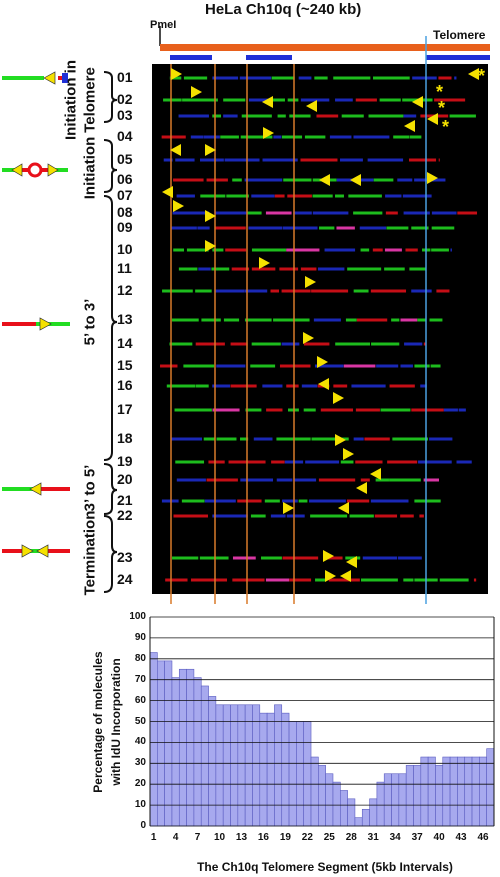 This screenshot has height=877, width=500. I want to click on molecule-number: 12, so click(125, 290).